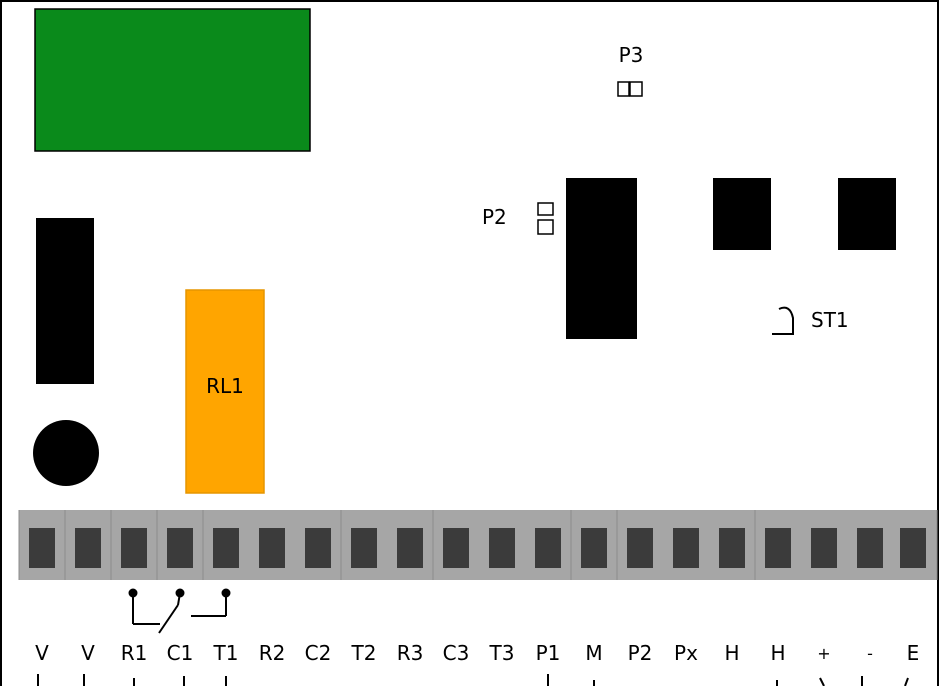 The height and width of the screenshot is (691, 939). What do you see at coordinates (686, 653) in the screenshot?
I see `terminal-label: Px` at bounding box center [686, 653].